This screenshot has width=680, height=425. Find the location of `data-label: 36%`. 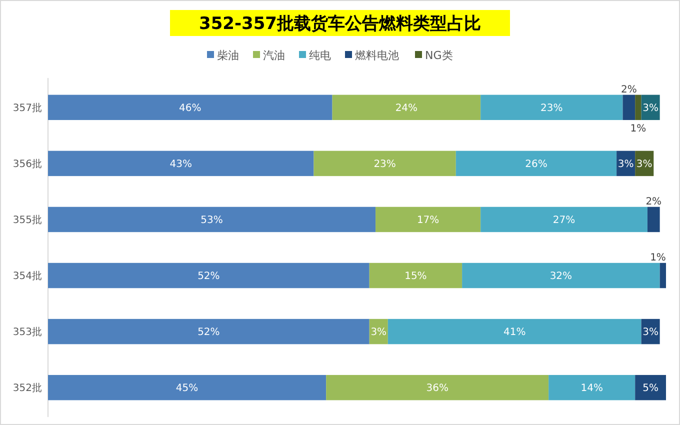

data-label: 36% is located at coordinates (437, 388).